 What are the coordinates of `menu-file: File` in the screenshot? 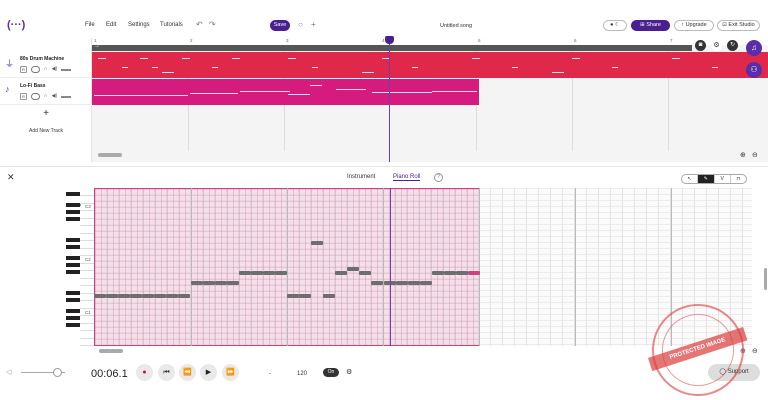 It's located at (90, 25).